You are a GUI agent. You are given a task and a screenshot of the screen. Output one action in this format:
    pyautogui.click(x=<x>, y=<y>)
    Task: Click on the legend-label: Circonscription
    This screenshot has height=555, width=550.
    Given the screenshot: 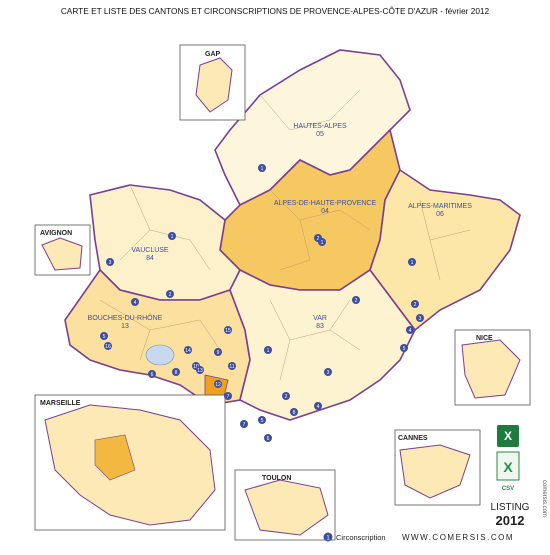 What is the action you would take?
    pyautogui.click(x=361, y=537)
    